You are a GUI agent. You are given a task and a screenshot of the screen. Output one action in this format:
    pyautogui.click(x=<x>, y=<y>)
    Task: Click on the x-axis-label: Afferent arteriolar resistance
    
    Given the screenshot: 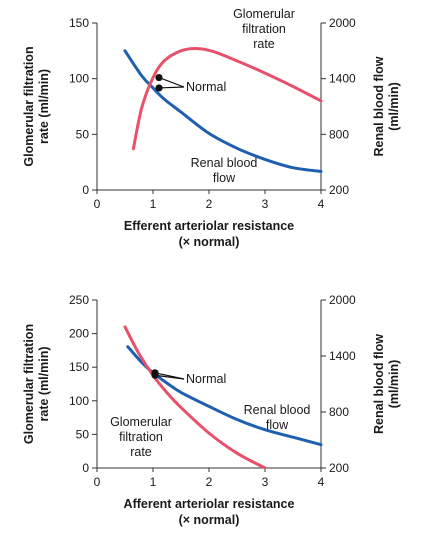 What is the action you would take?
    pyautogui.click(x=209, y=504)
    